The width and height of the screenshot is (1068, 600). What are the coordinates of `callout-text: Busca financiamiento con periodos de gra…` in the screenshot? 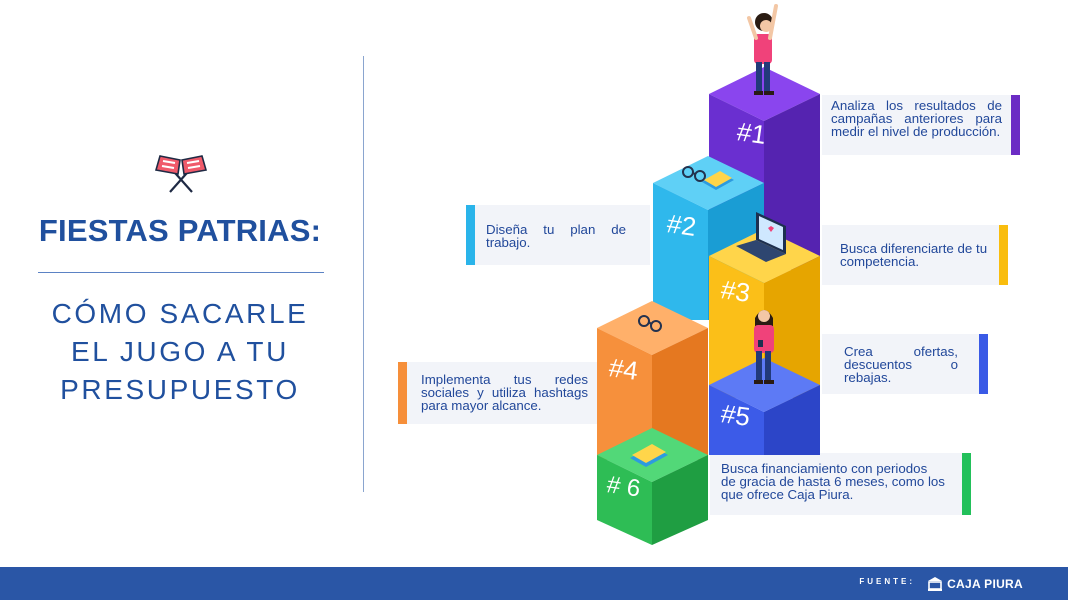 It's located at (833, 481).